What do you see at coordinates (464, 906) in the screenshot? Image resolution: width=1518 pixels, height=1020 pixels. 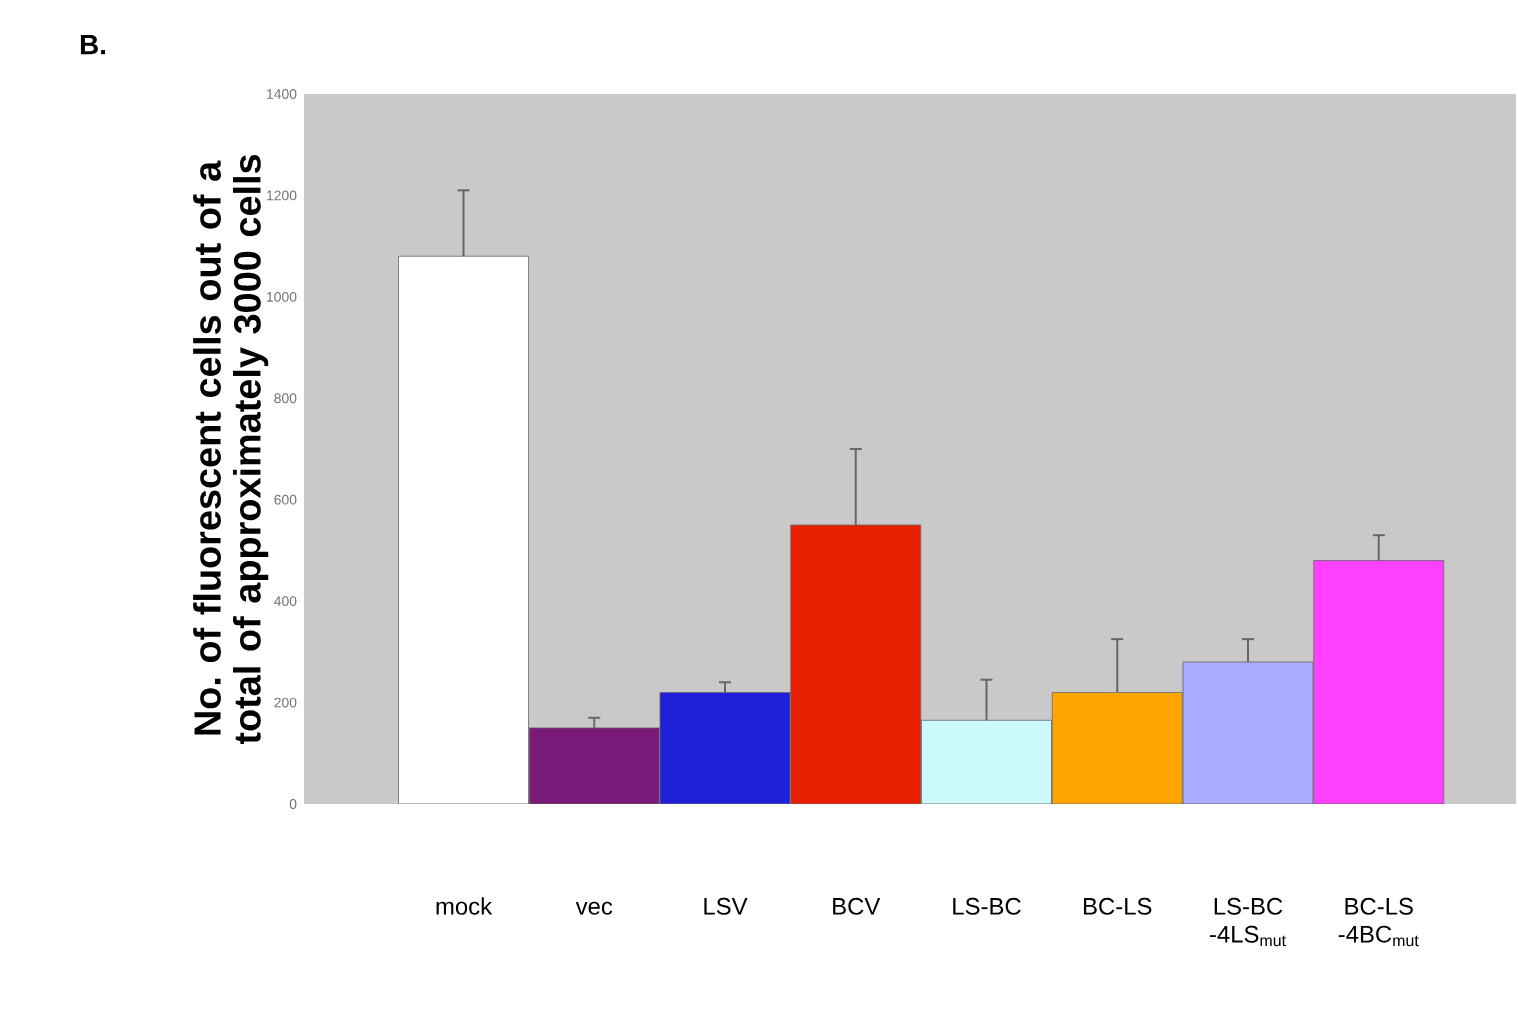 I see `x-tick-label: mock` at bounding box center [464, 906].